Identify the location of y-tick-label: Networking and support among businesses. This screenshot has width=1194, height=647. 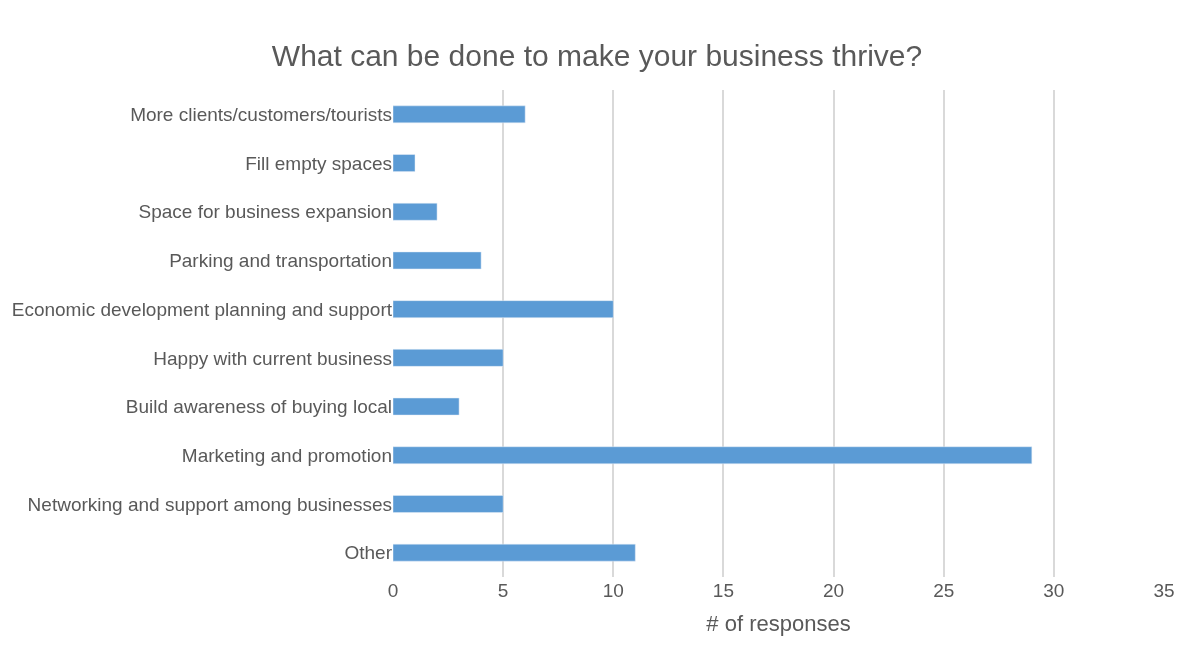
(209, 504).